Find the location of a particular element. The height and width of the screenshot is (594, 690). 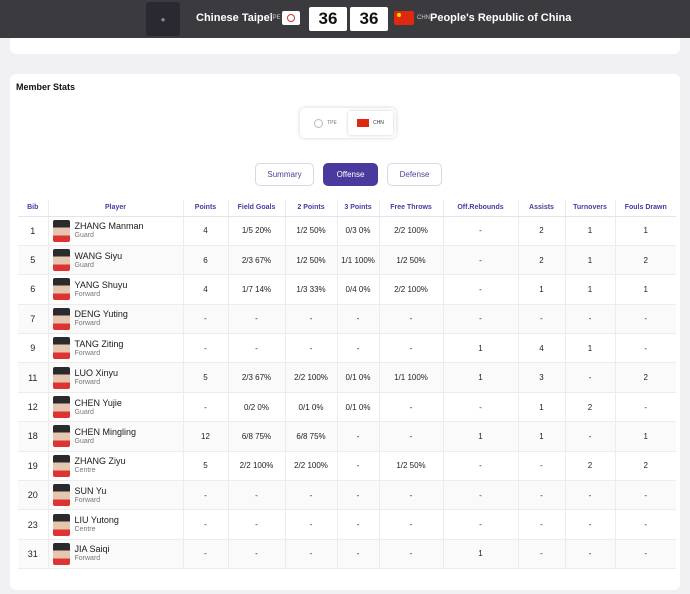

cell-fouls-drawn: 1 is located at coordinates (645, 289).